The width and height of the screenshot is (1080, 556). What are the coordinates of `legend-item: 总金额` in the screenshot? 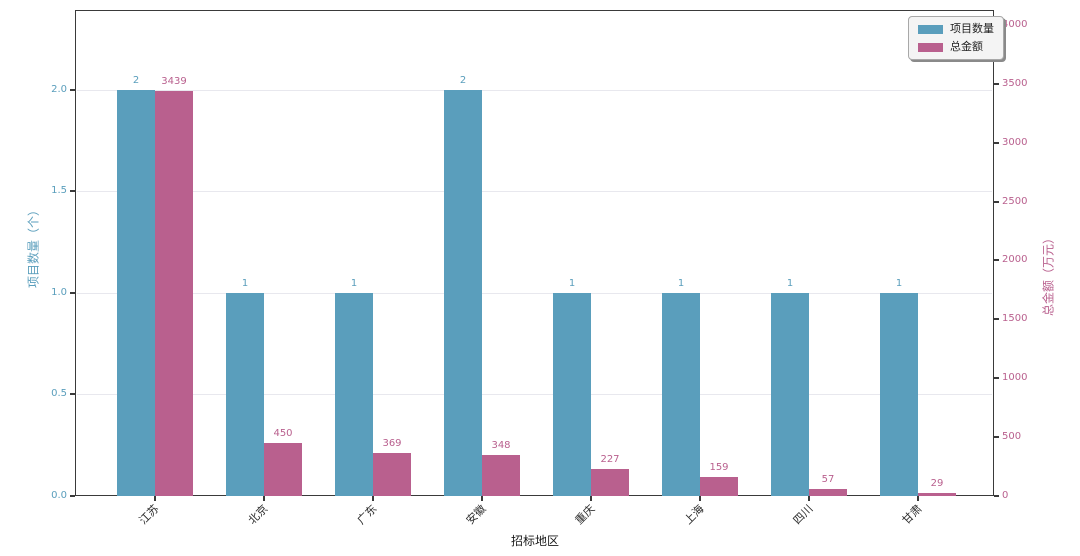 It's located at (956, 47).